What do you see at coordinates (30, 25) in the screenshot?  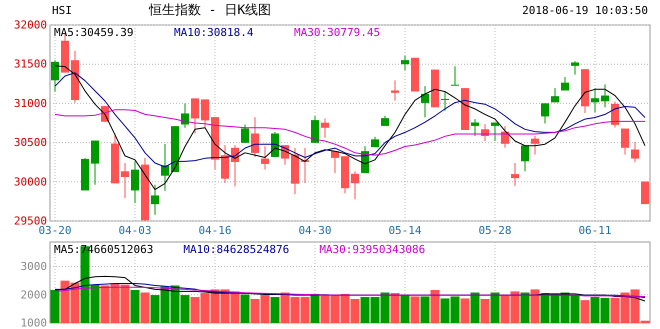 I see `y-tick-label: 32000` at bounding box center [30, 25].